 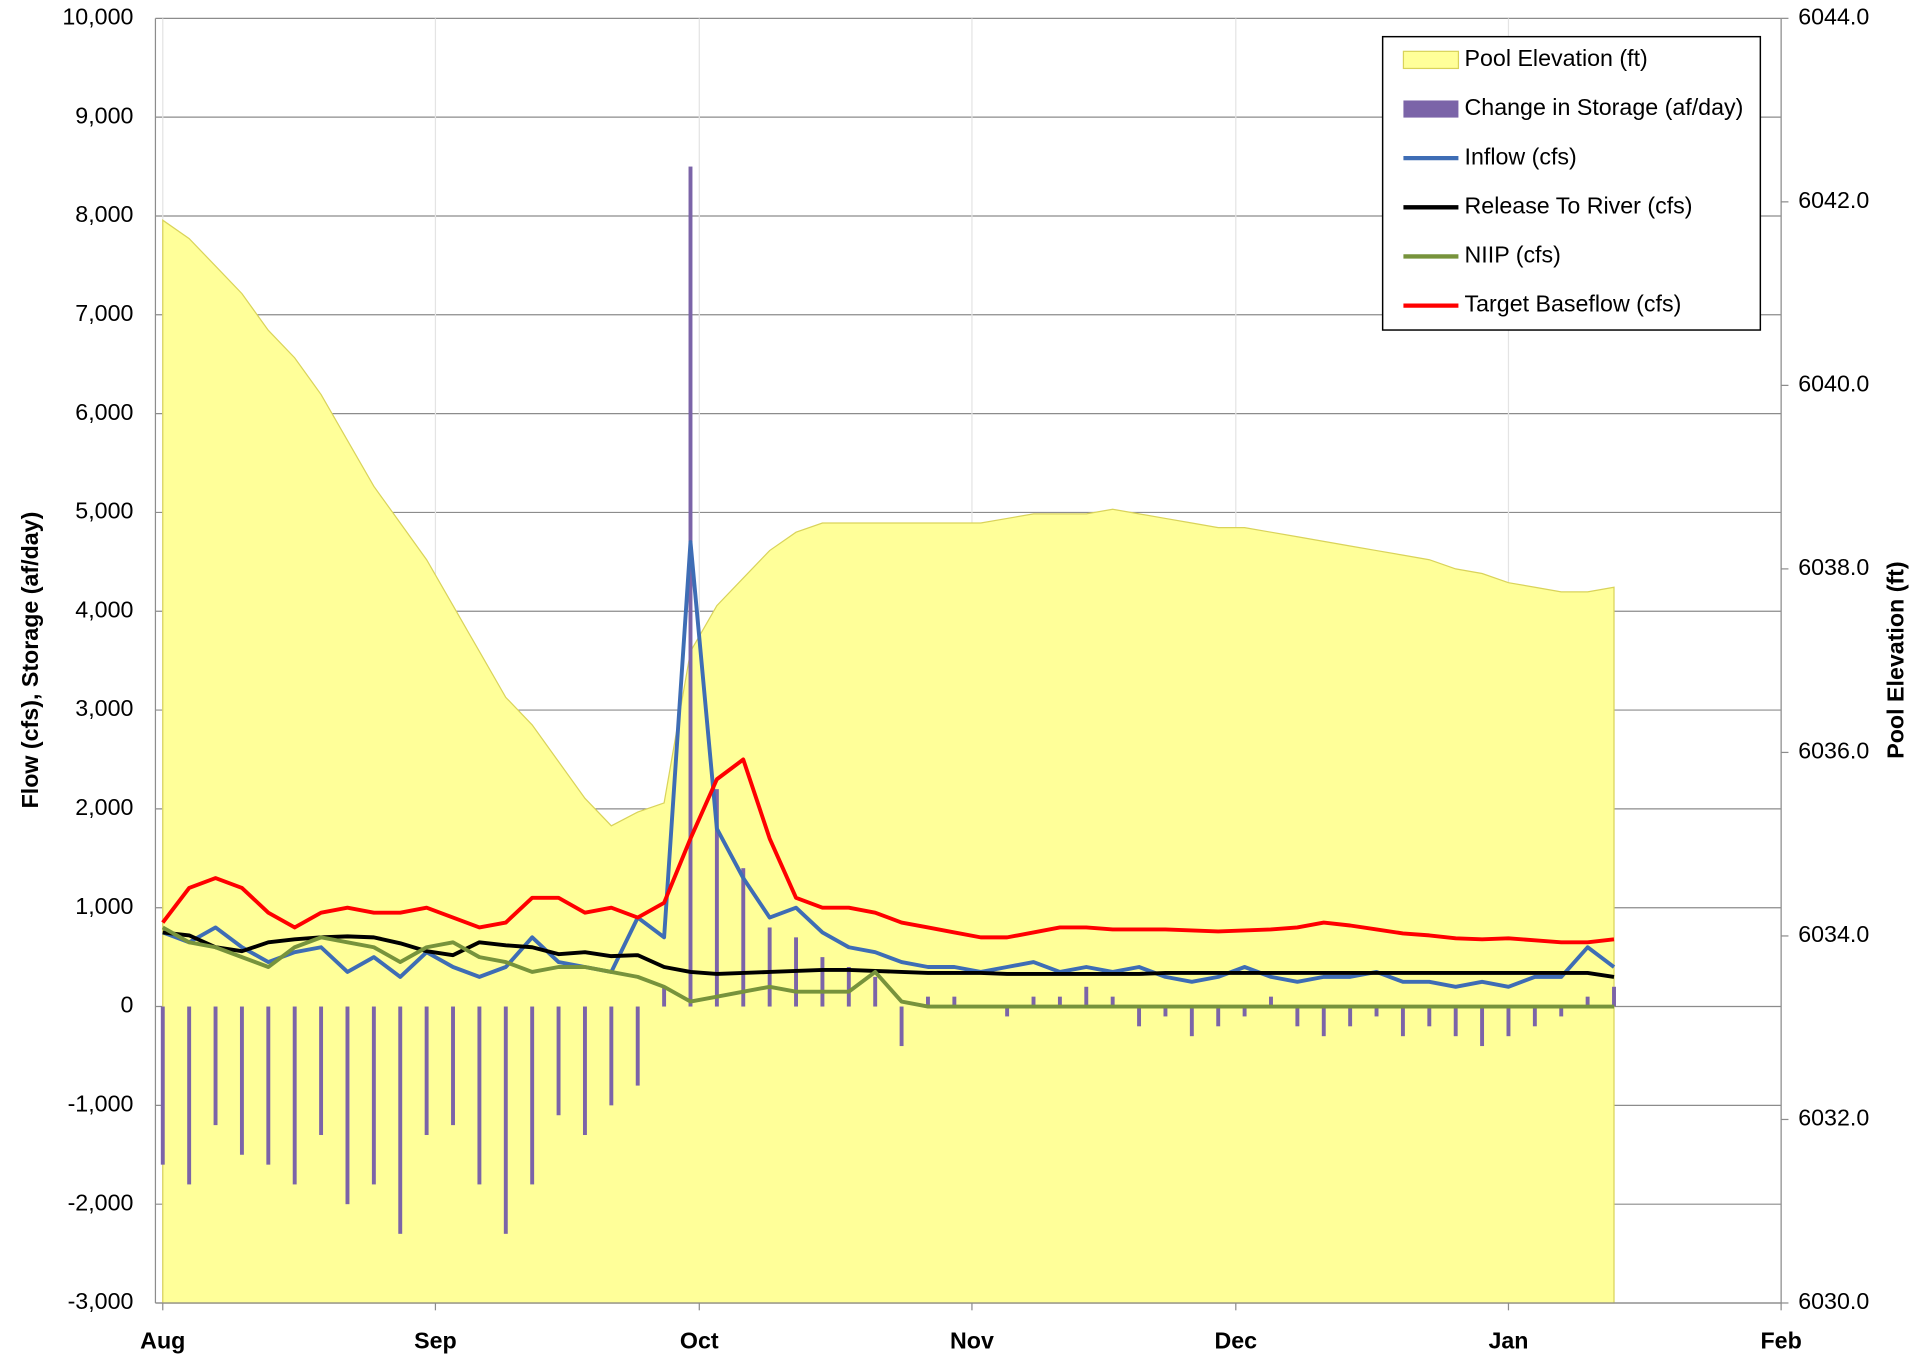 I want to click on y-tick-label: 7,000, so click(x=104, y=313).